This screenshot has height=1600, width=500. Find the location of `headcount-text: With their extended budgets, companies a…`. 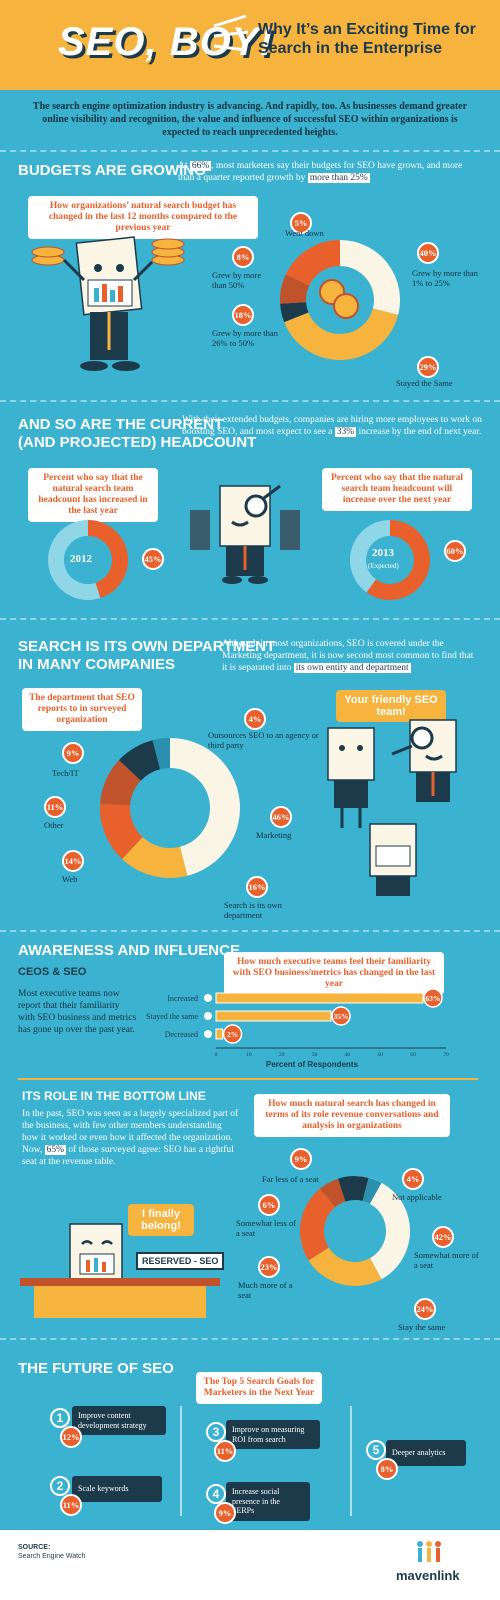

headcount-text: With their extended budgets, companies a… is located at coordinates (332, 426).